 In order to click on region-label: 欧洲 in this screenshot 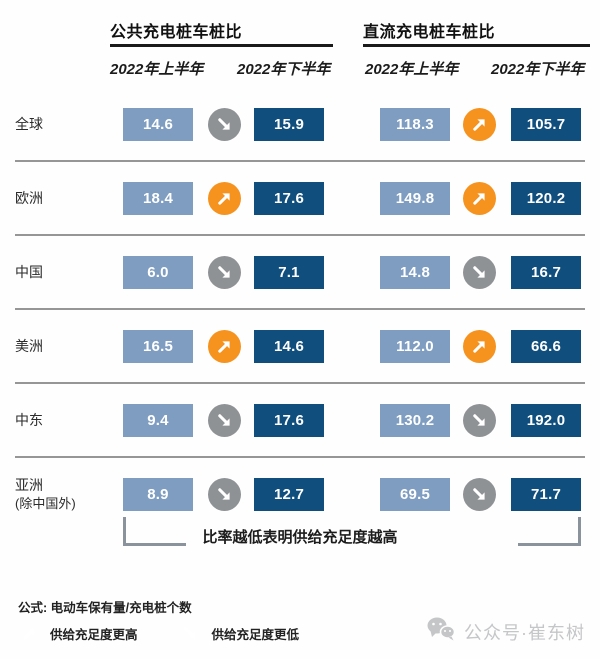, I will do `click(69, 198)`.